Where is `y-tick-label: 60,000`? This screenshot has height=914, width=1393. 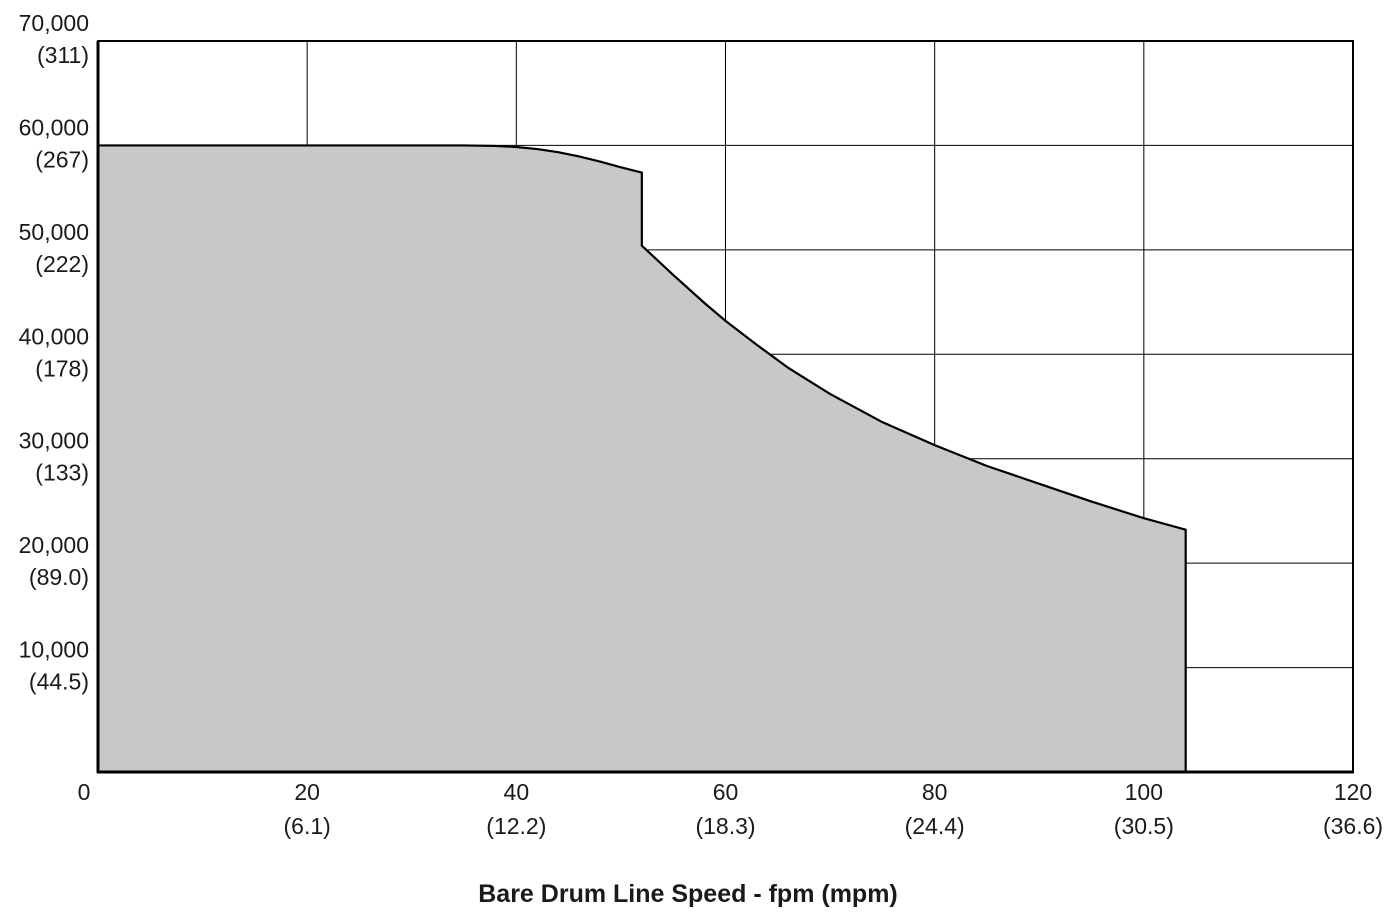
y-tick-label: 60,000 is located at coordinates (54, 127).